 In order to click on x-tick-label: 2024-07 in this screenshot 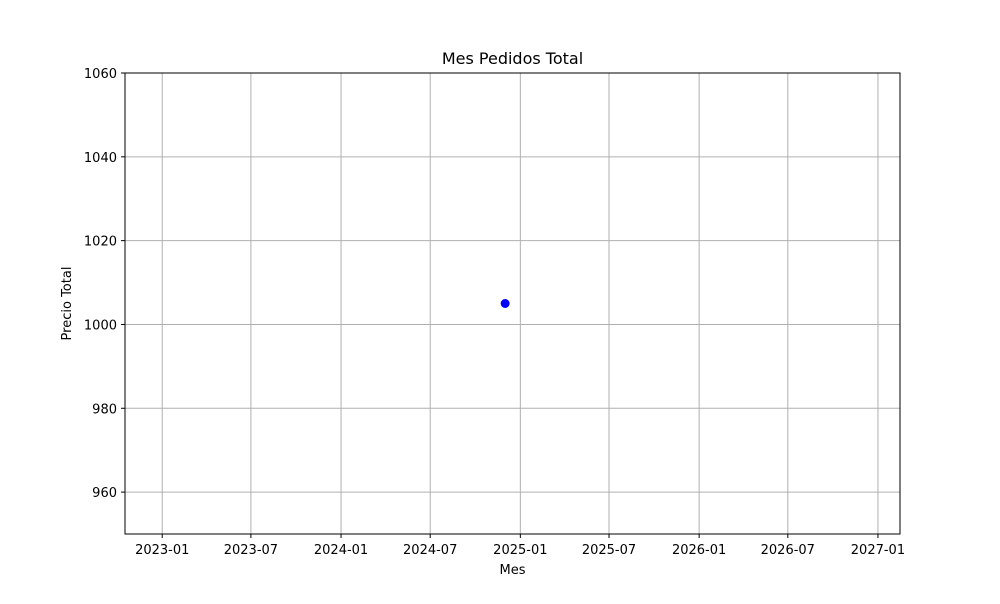, I will do `click(430, 550)`.